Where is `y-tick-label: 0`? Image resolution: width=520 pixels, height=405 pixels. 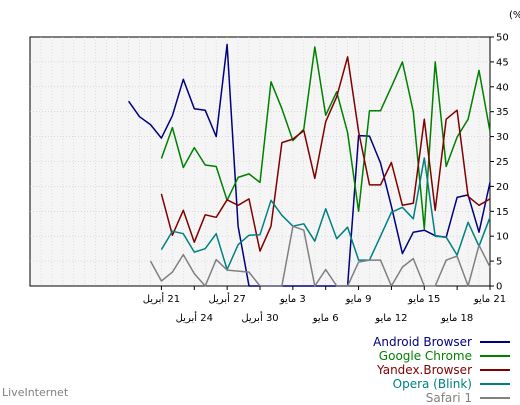 y-tick-label: 0 is located at coordinates (499, 287).